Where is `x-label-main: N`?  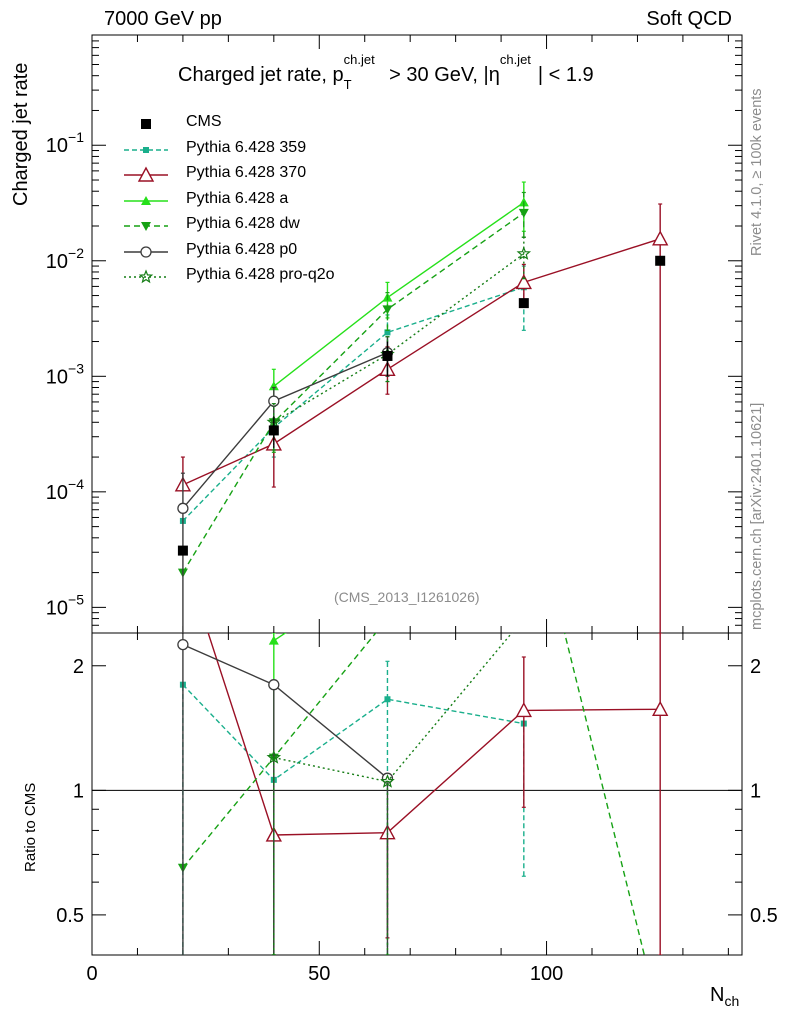
x-label-main: N is located at coordinates (717, 995).